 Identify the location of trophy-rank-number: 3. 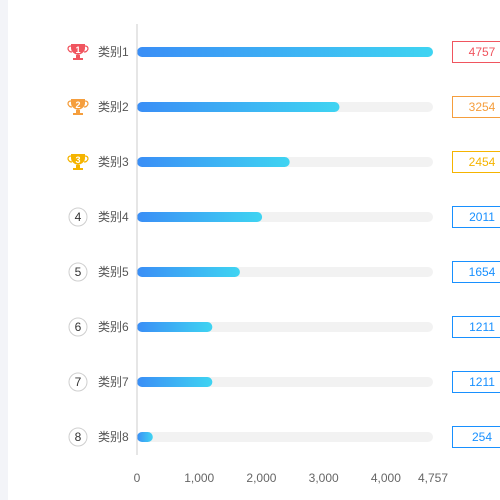
(77, 160).